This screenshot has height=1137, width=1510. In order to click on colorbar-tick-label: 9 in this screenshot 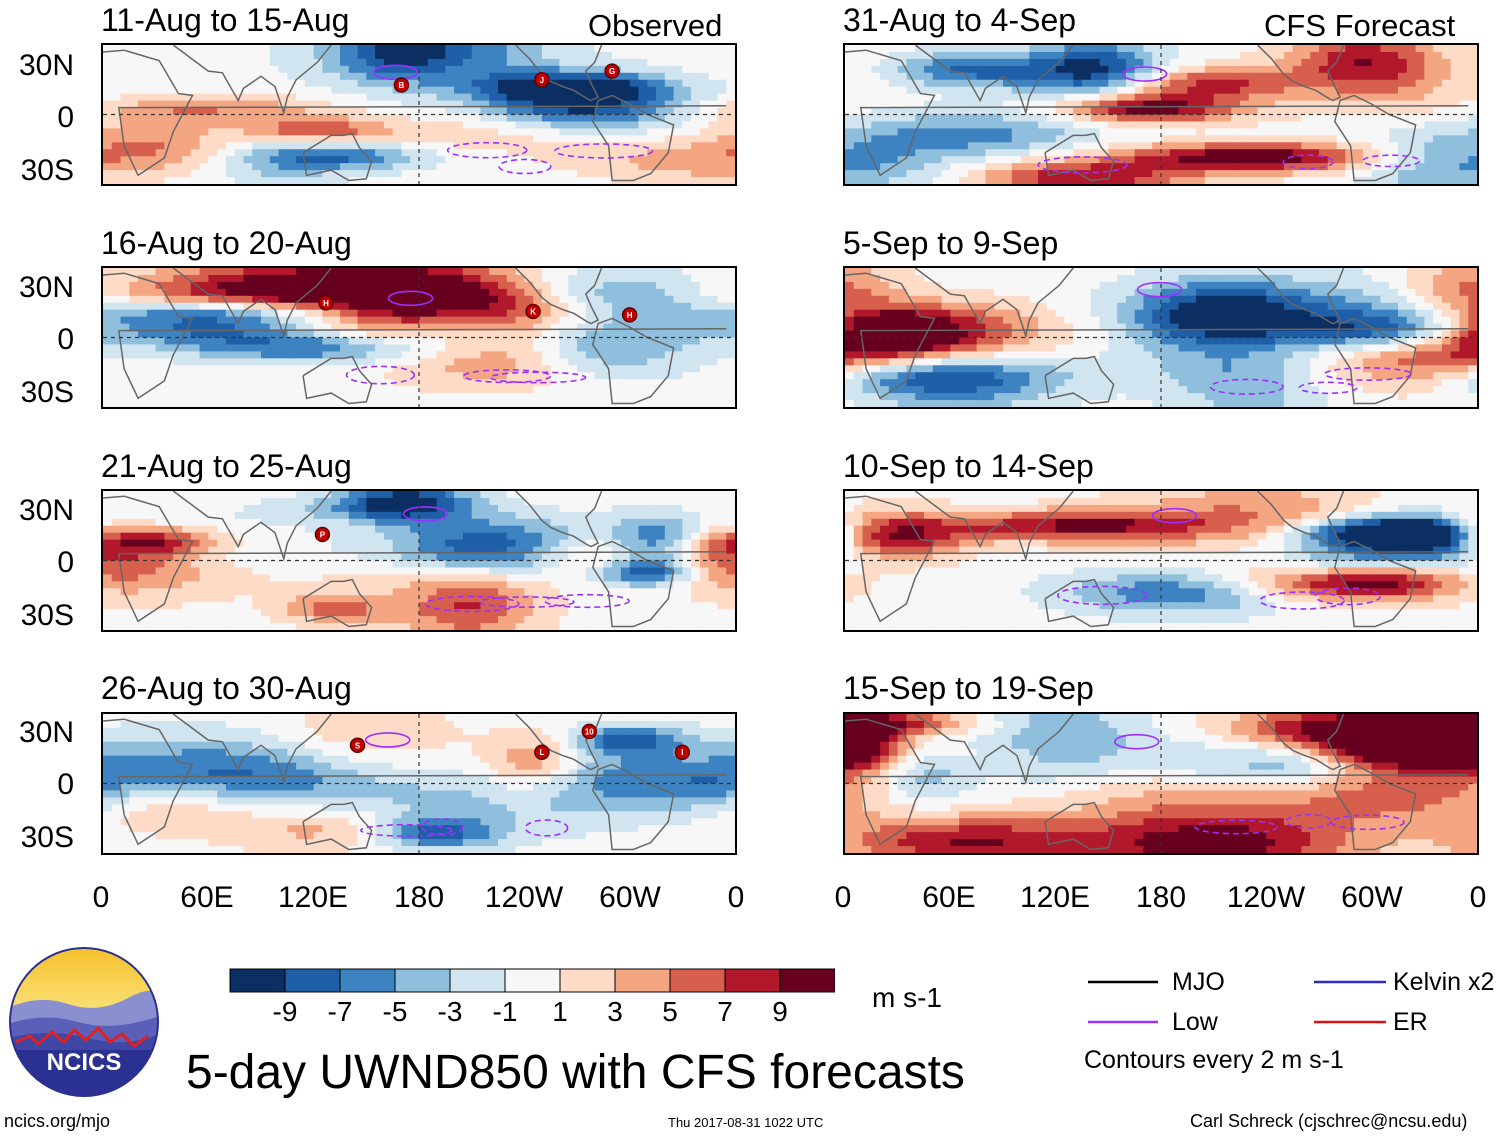, I will do `click(780, 1011)`.